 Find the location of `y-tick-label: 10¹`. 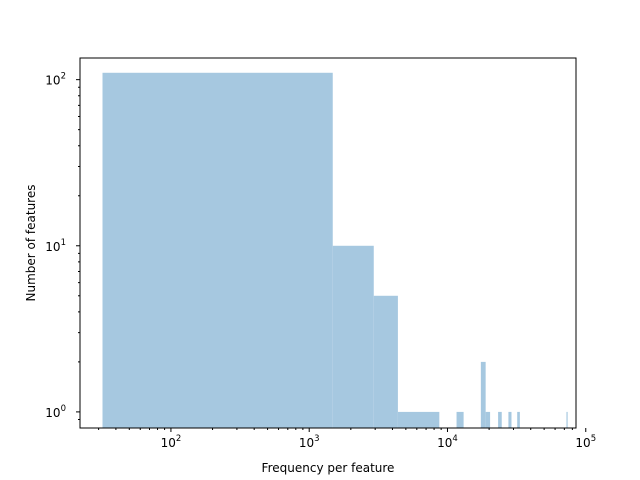

y-tick-label: 10¹ is located at coordinates (55, 246).